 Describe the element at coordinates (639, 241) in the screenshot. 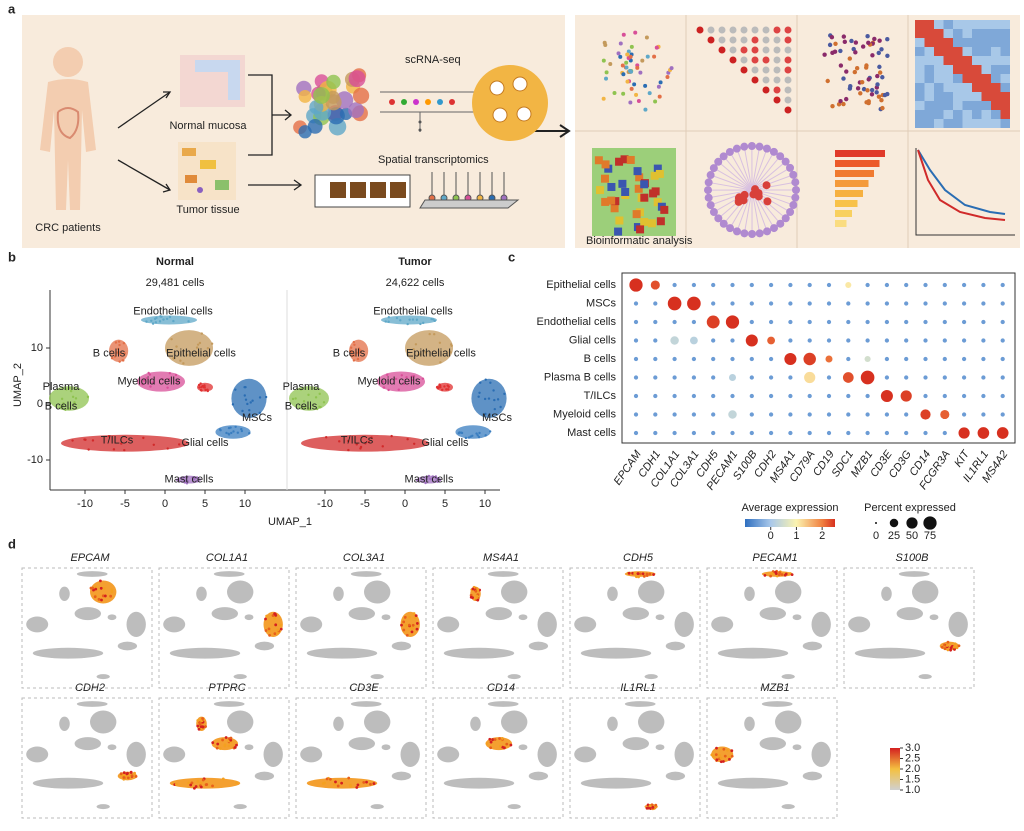

I see `analysis-label: Bioinformatic analysis` at that location.